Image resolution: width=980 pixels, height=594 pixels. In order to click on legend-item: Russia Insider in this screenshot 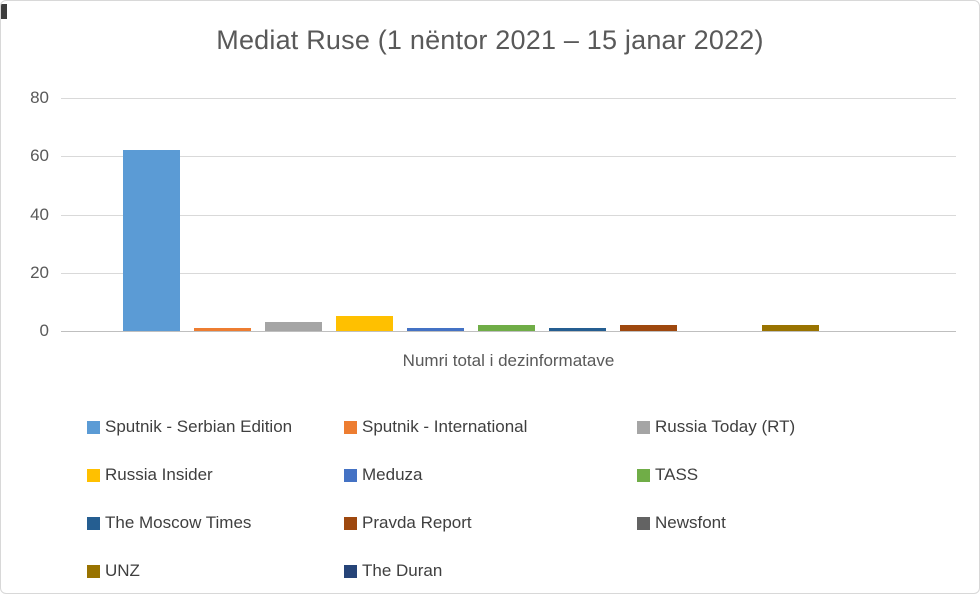, I will do `click(215, 475)`.